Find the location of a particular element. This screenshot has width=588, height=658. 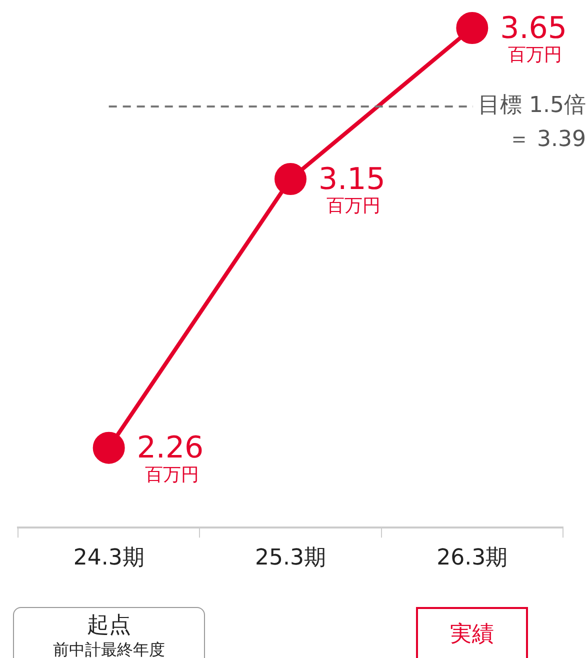

label-box: 実績 is located at coordinates (472, 632).